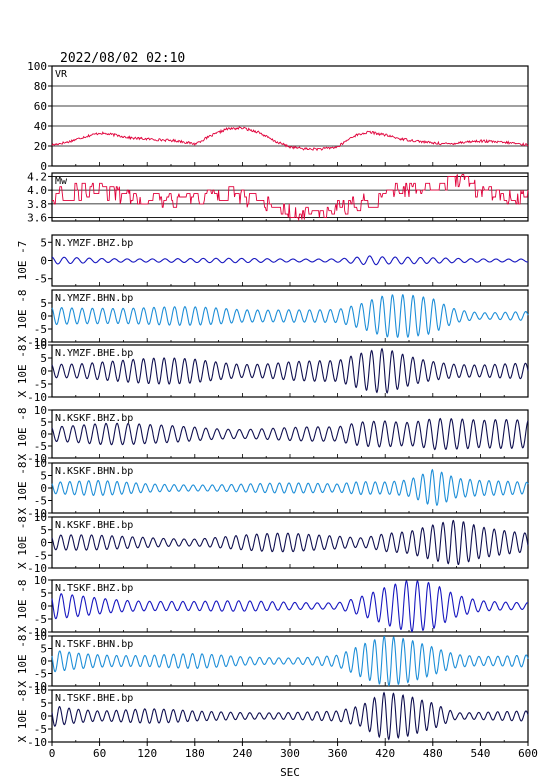  What do you see at coordinates (22, 261) in the screenshot?
I see `y-axis-label: 10E -7` at bounding box center [22, 261].